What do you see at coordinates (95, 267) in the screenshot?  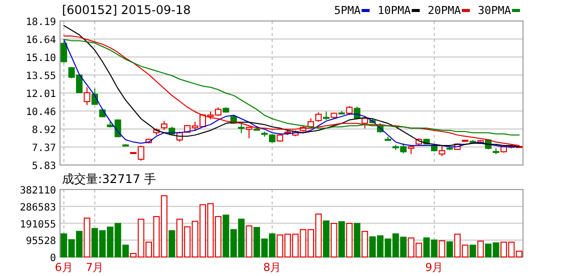 I see `x-tick-label: 7月` at bounding box center [95, 267].